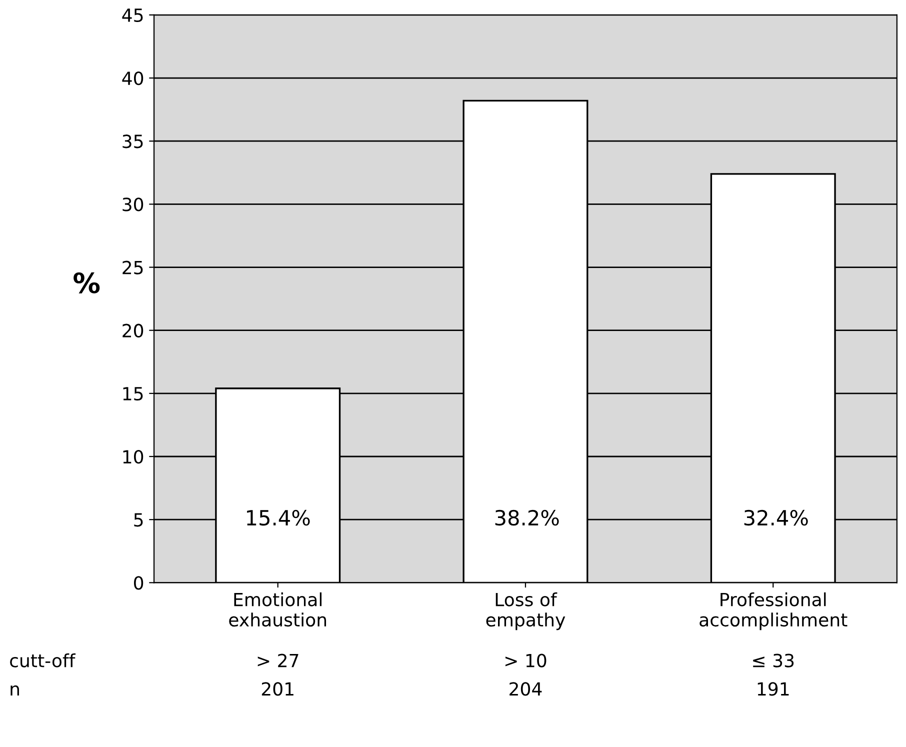 The image size is (906, 747). I want to click on text: > 10, so click(525, 661).